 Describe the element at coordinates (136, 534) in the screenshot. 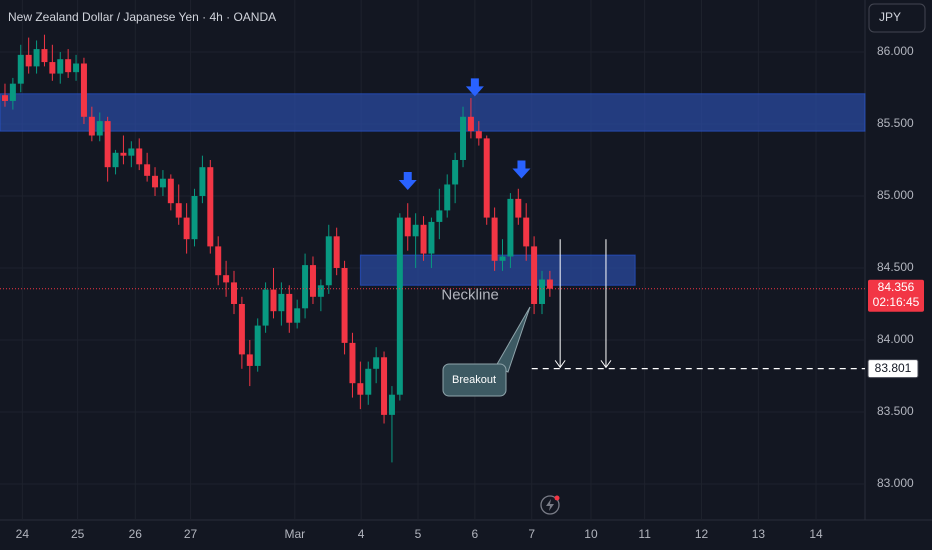

I see `x-tick-label: 26` at that location.